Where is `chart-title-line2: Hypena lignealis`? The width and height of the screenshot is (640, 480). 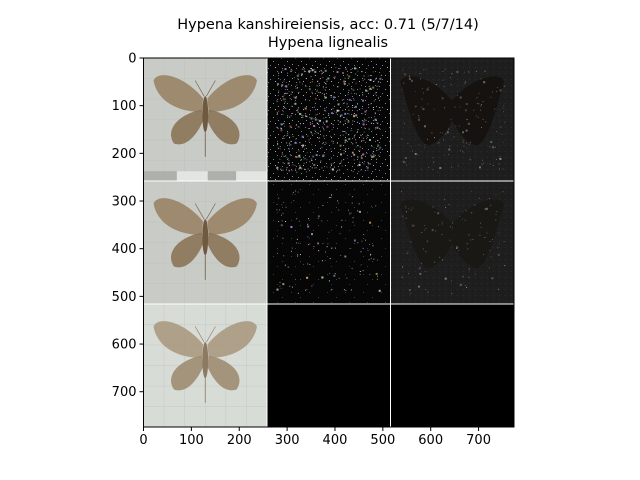 chart-title-line2: Hypena lignealis is located at coordinates (328, 43).